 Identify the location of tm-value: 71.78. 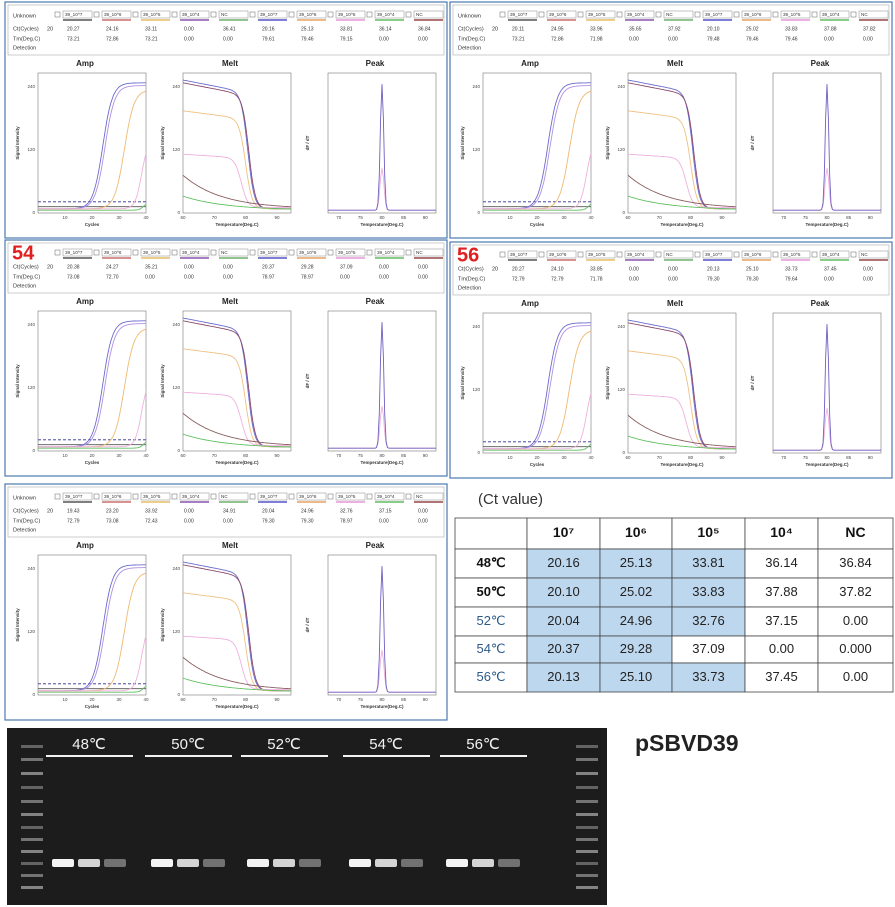
(596, 279).